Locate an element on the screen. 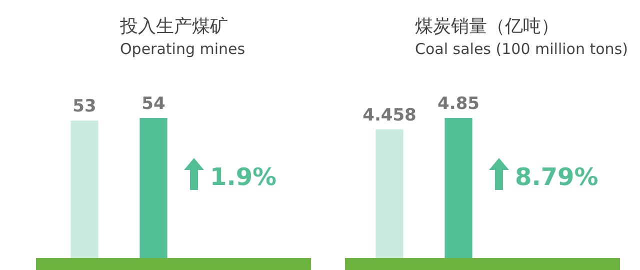 The height and width of the screenshot is (270, 640). text: 1.9% is located at coordinates (243, 177).